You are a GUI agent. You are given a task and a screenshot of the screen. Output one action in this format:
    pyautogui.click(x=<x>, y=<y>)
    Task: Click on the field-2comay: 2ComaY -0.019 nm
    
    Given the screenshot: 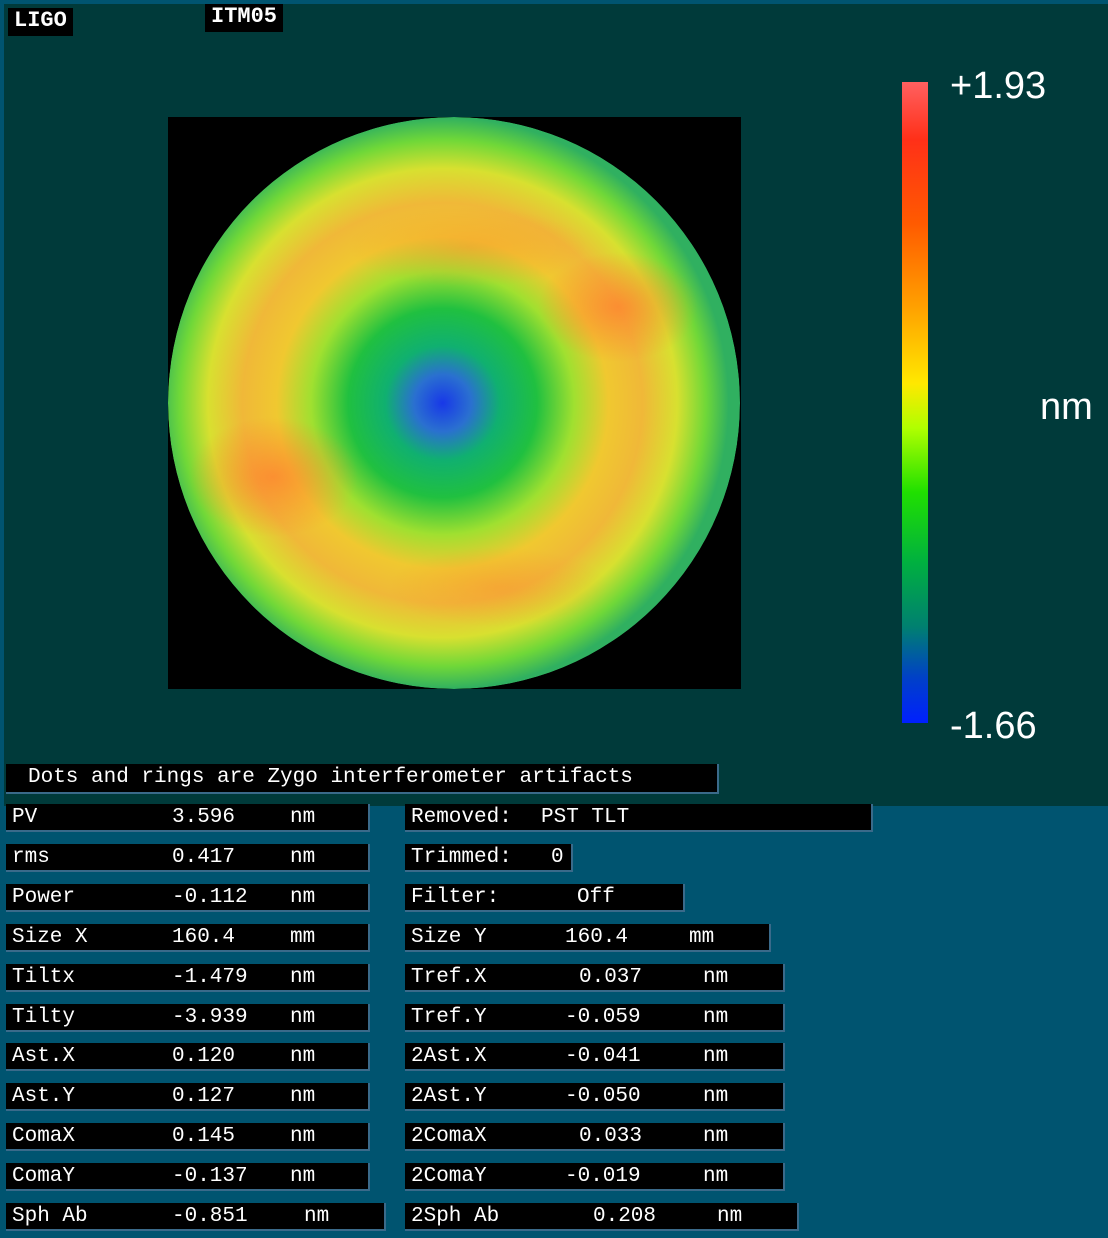 What is the action you would take?
    pyautogui.click(x=595, y=1177)
    